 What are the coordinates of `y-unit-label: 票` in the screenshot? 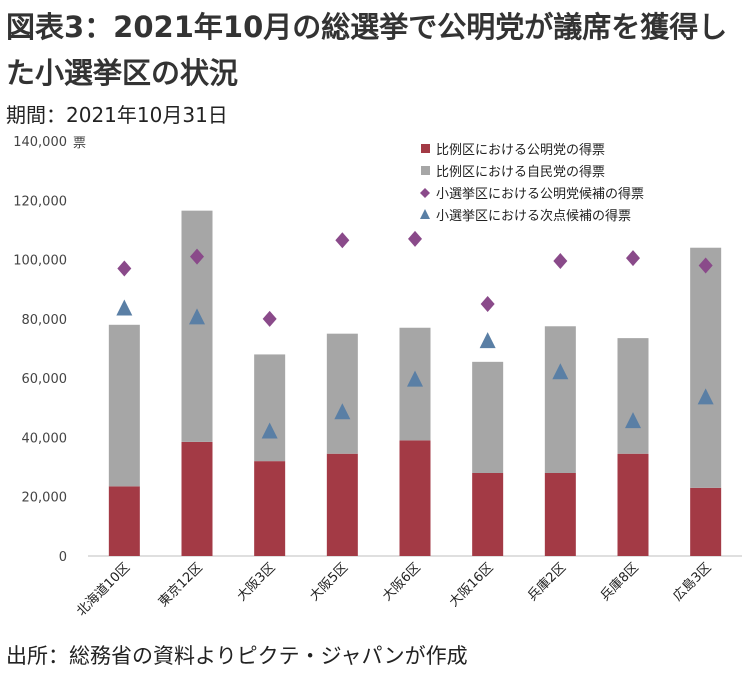 It's located at (79, 143).